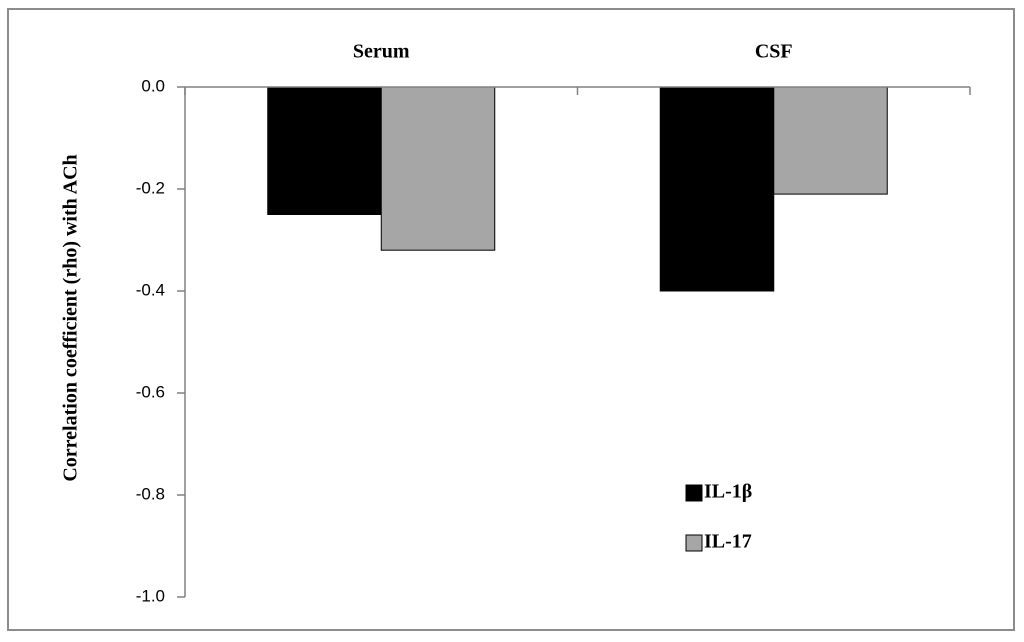 This screenshot has width=1024, height=642. I want to click on legend-label: IL-1β, so click(728, 492).